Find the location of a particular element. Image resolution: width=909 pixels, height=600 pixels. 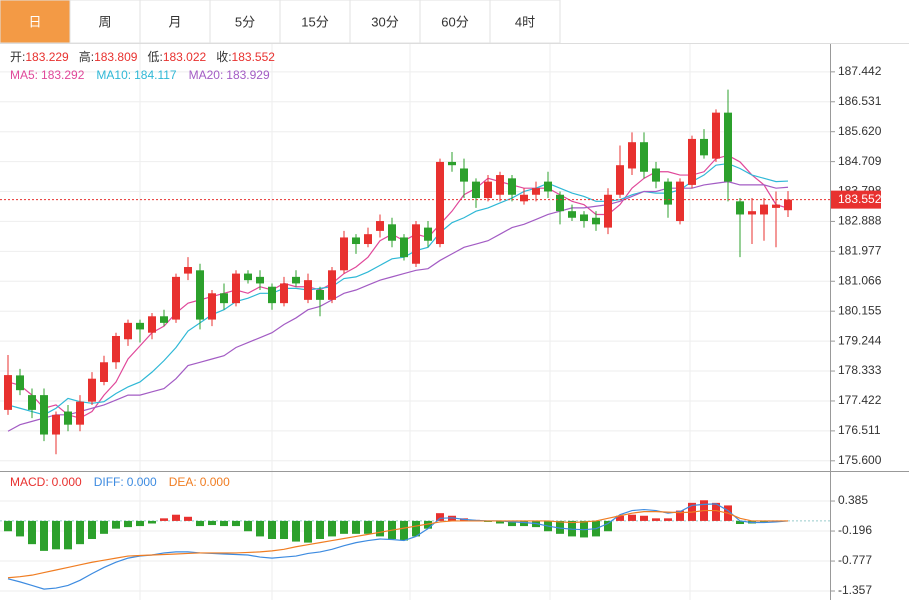

info-label: 低: is located at coordinates (154, 57).